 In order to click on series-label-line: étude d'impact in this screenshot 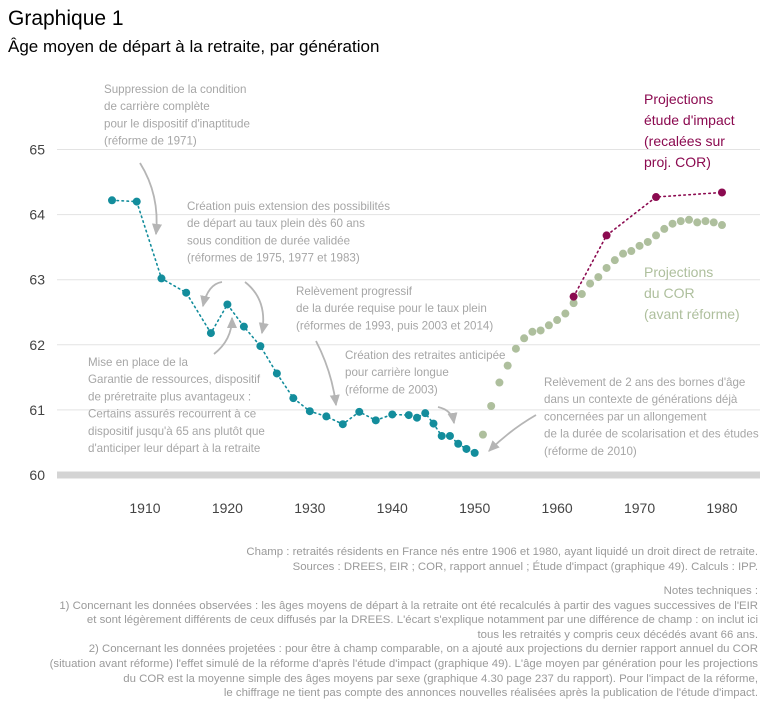, I will do `click(689, 120)`.